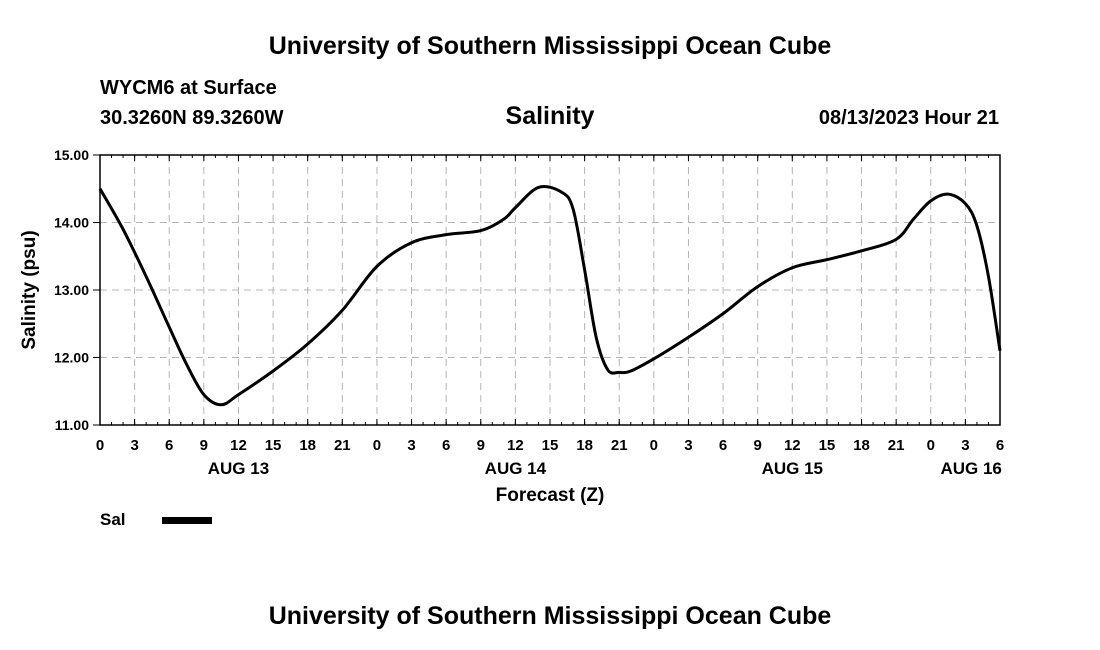  Describe the element at coordinates (29, 289) in the screenshot. I see `y-axis-label: Salinity (psu)` at that location.